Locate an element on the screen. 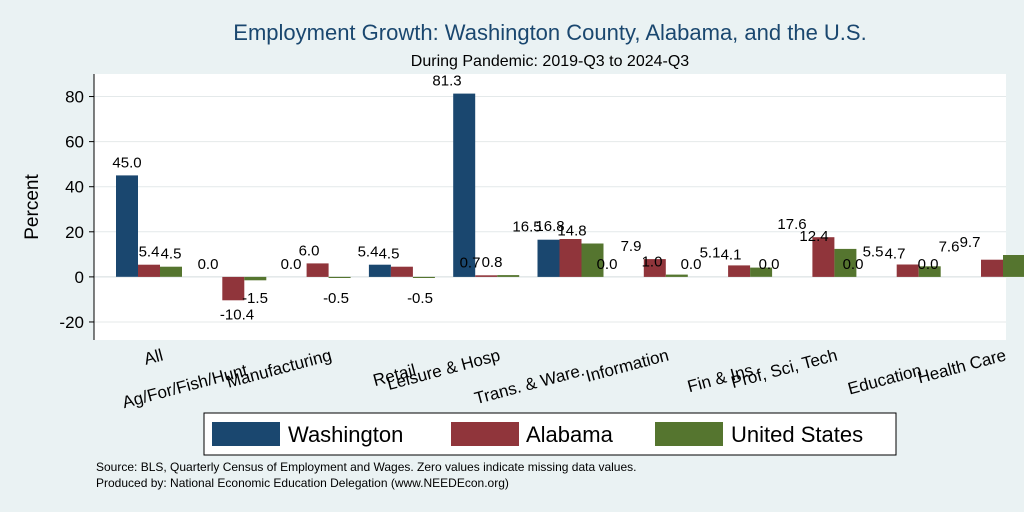 The height and width of the screenshot is (512, 1024). data-label: 5.5 is located at coordinates (873, 252).